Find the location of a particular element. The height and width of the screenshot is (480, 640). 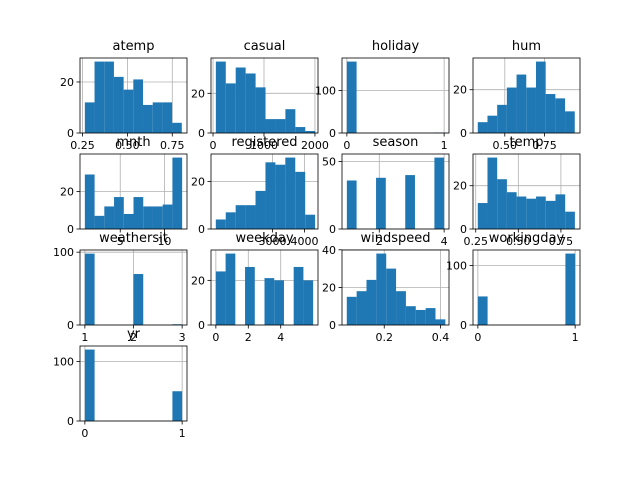

weekday-x-tick-label: 4 is located at coordinates (280, 337).